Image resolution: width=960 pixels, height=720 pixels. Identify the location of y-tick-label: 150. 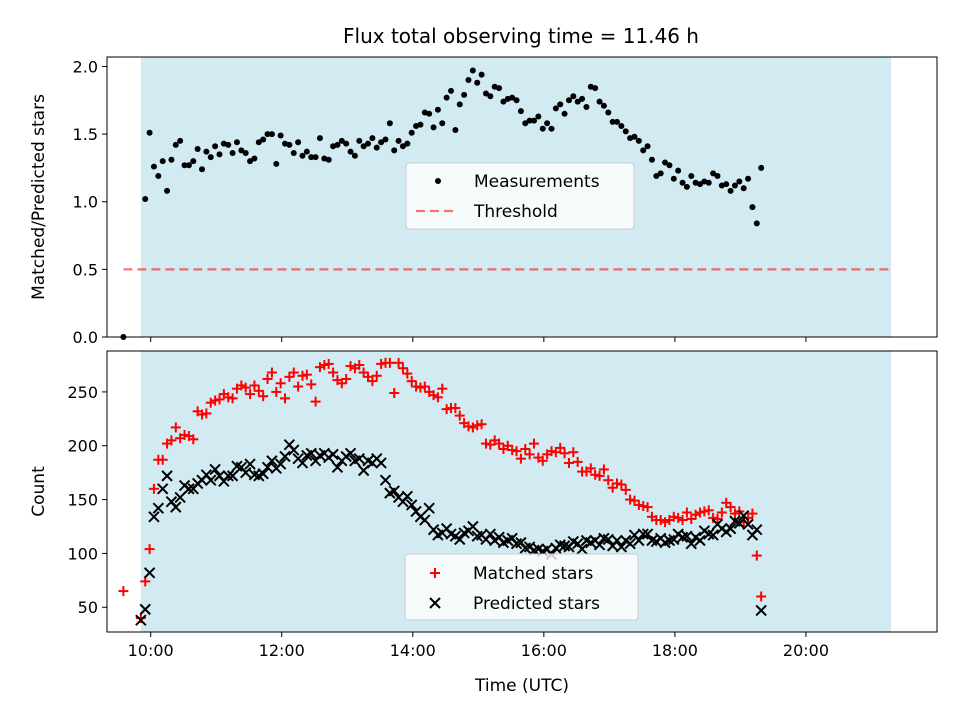
(82, 500).